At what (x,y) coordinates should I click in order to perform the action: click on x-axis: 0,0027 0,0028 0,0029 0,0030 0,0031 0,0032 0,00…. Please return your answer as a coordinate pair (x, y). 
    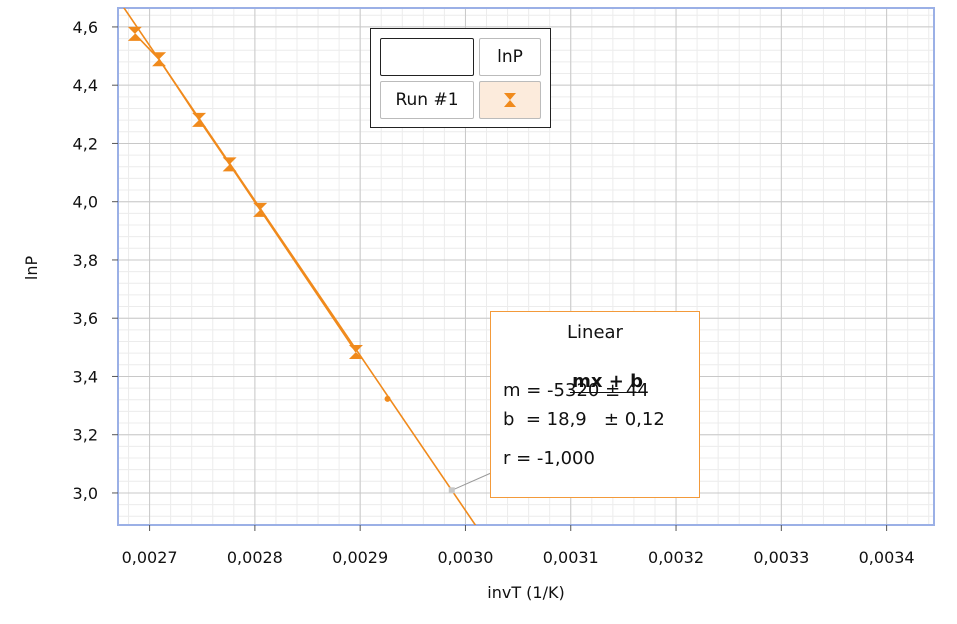
    Looking at the image, I should click on (518, 546).